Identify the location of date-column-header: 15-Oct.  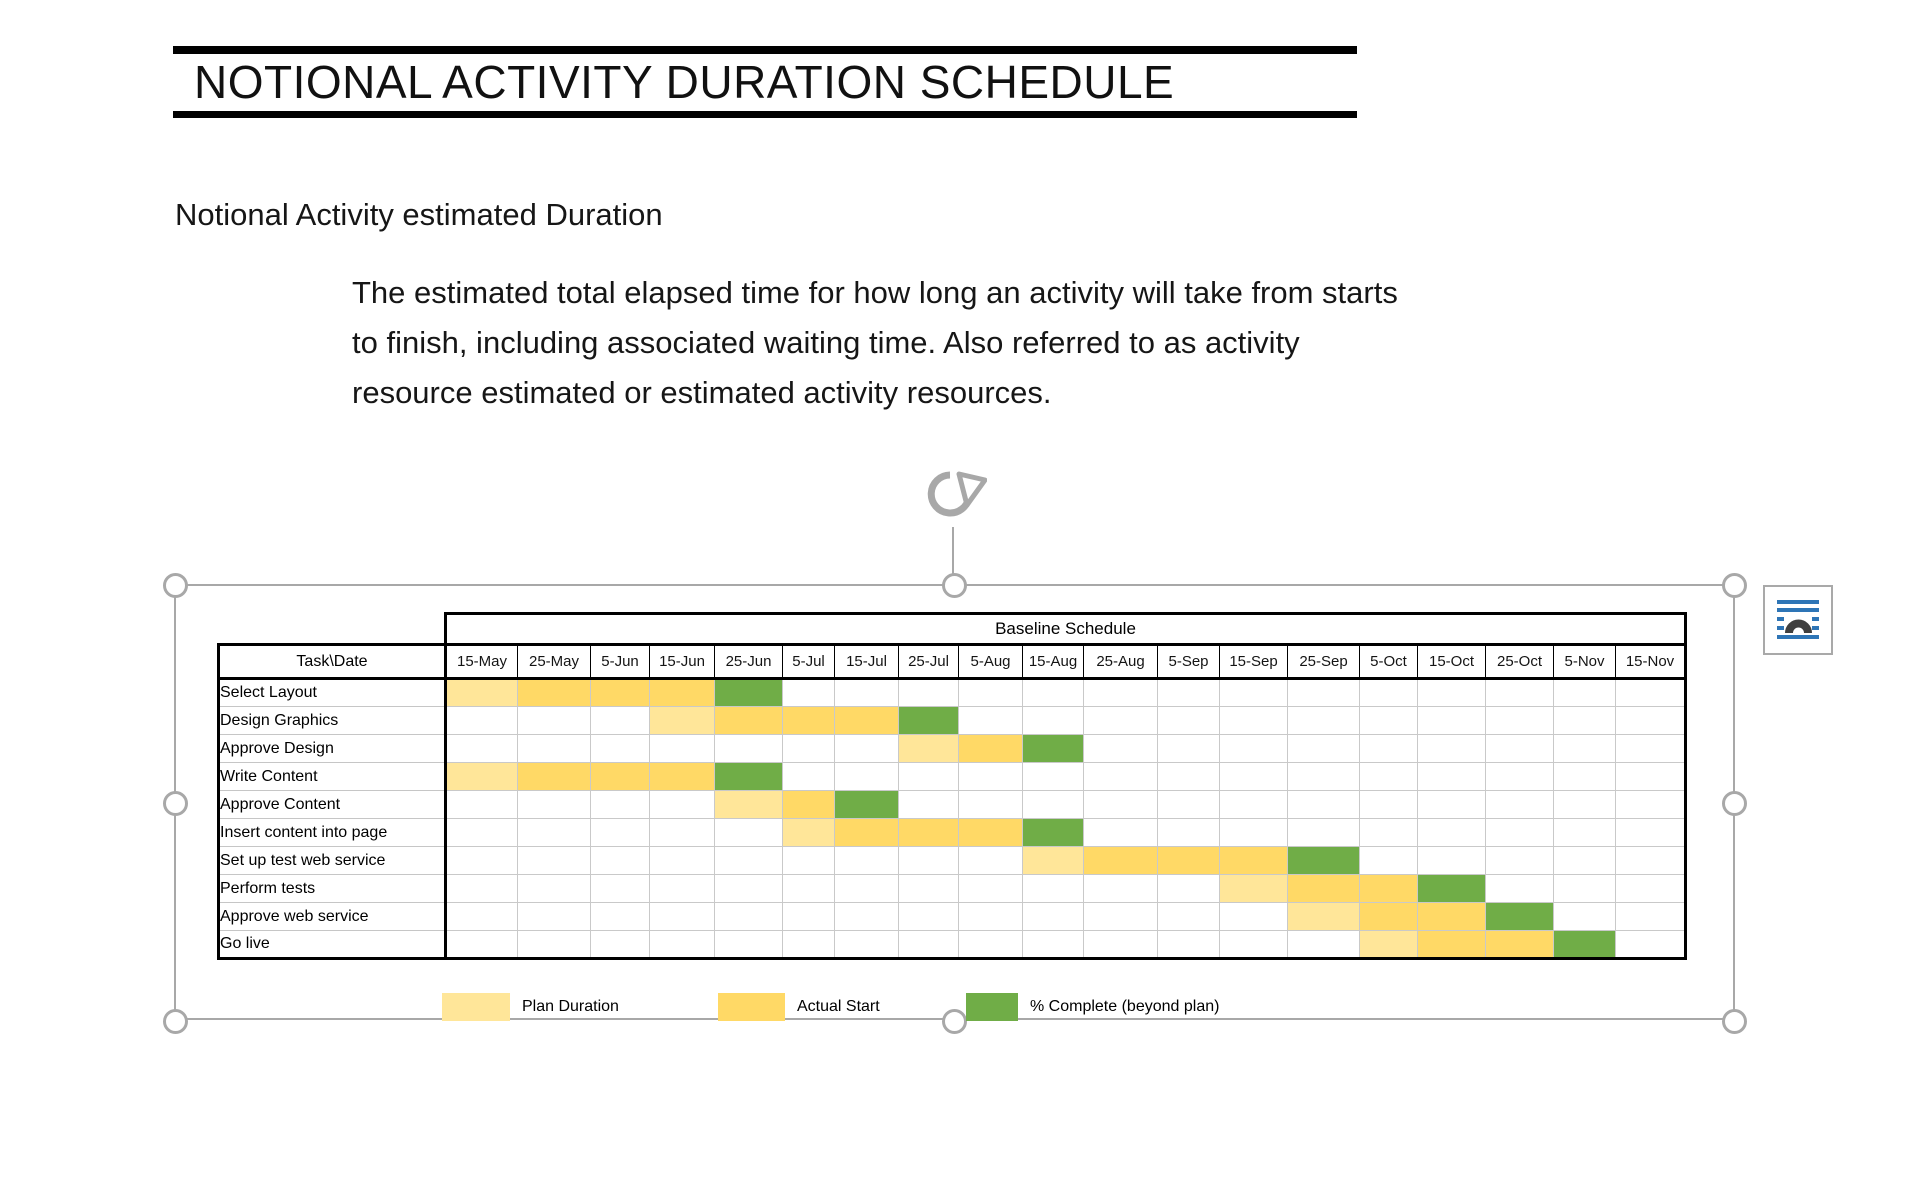
(1451, 661).